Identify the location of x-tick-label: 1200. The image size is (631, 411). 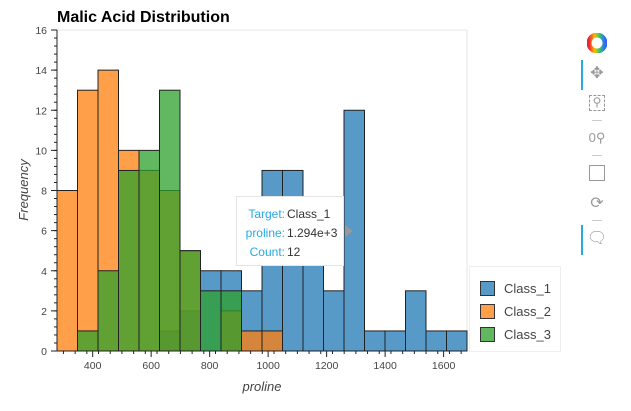
(327, 366).